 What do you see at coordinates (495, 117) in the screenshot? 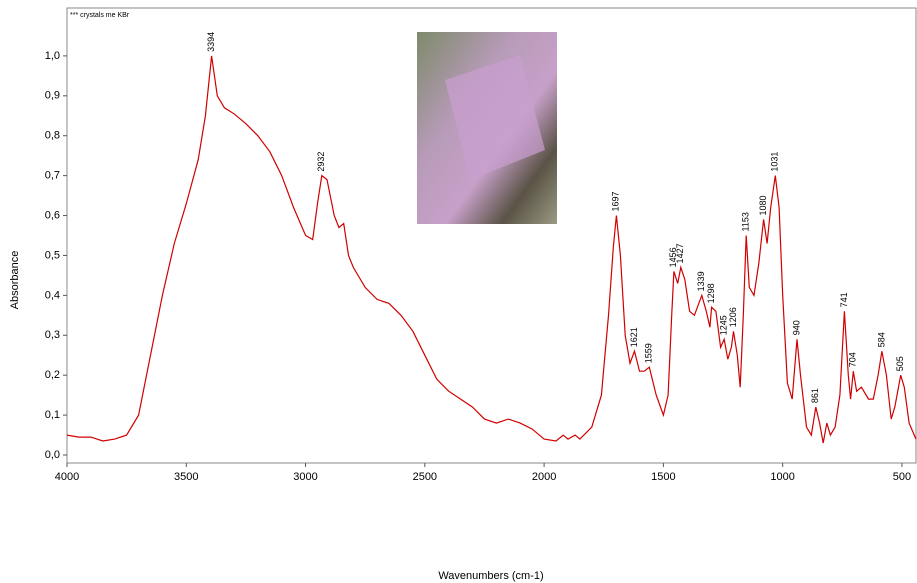
I see `crystal-shape` at bounding box center [495, 117].